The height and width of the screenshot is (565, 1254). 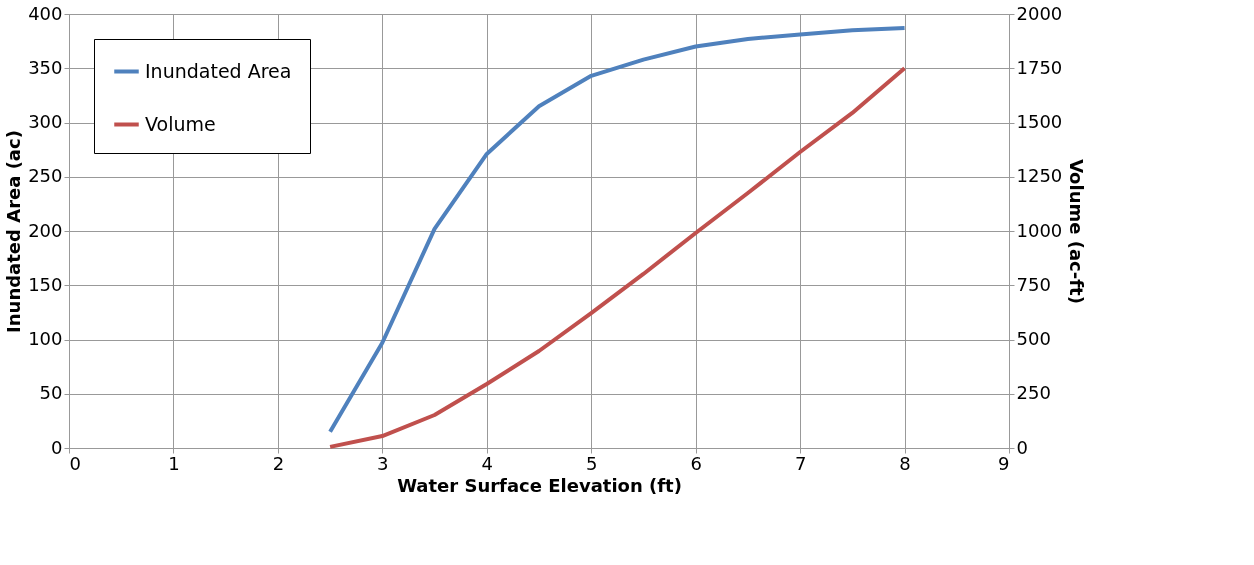 I want to click on x-tick-label: 3, so click(x=383, y=463).